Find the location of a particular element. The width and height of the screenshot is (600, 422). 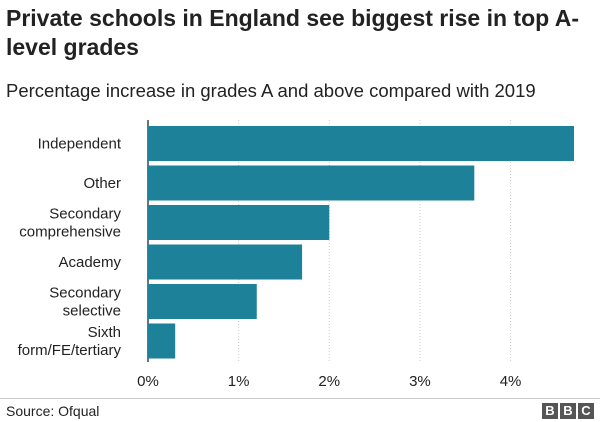

bbc-logo-letter-b2: B is located at coordinates (568, 411).